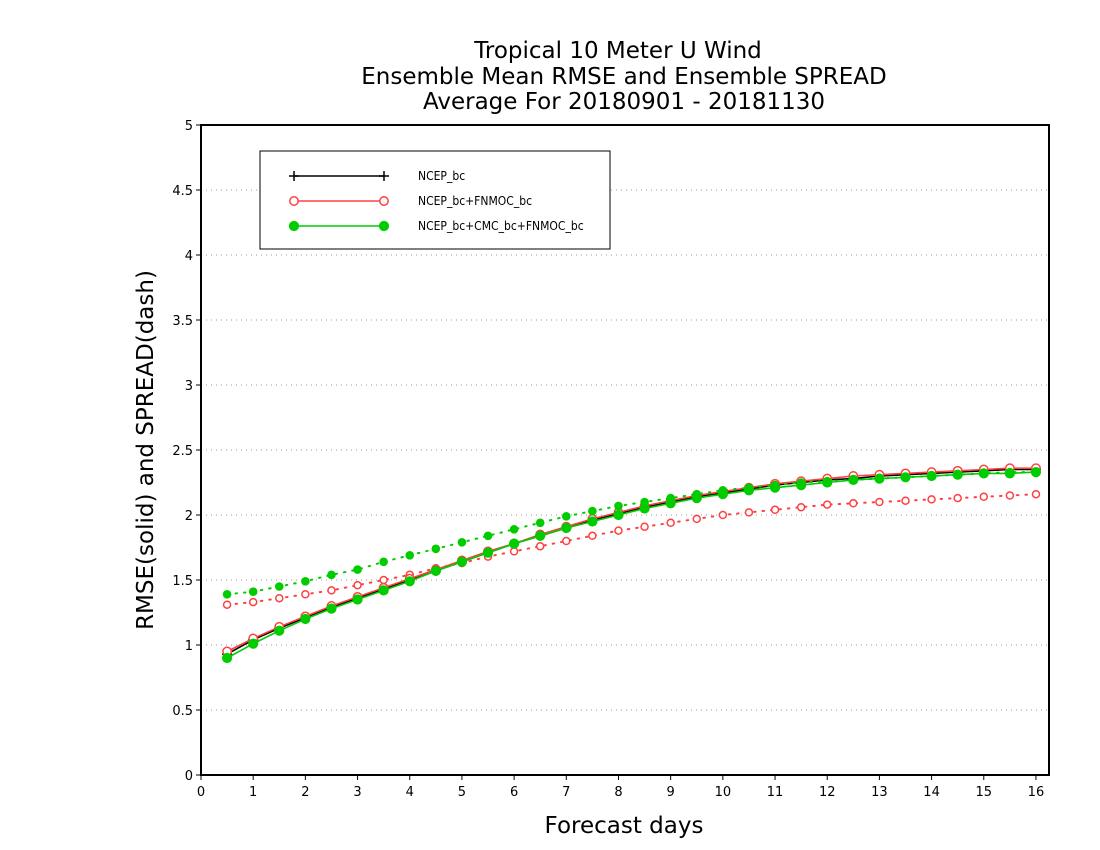 The width and height of the screenshot is (1100, 850). I want to click on x-tick-label: 0, so click(201, 792).